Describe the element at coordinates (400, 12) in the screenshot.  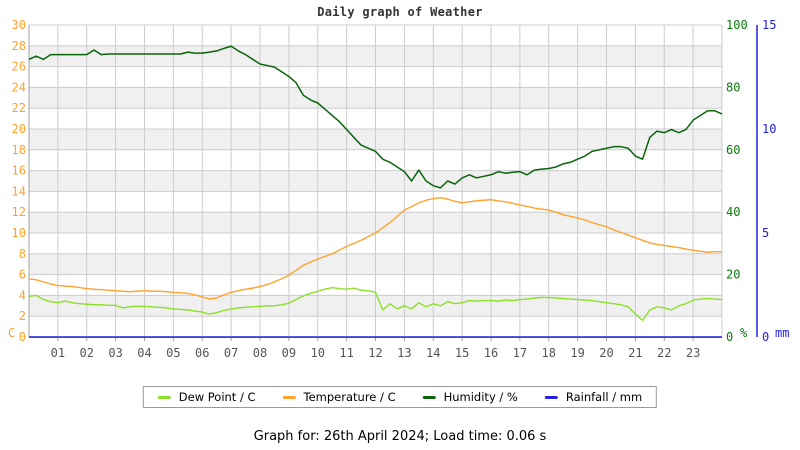
I see `chart-title: Daily graph of Weather` at that location.